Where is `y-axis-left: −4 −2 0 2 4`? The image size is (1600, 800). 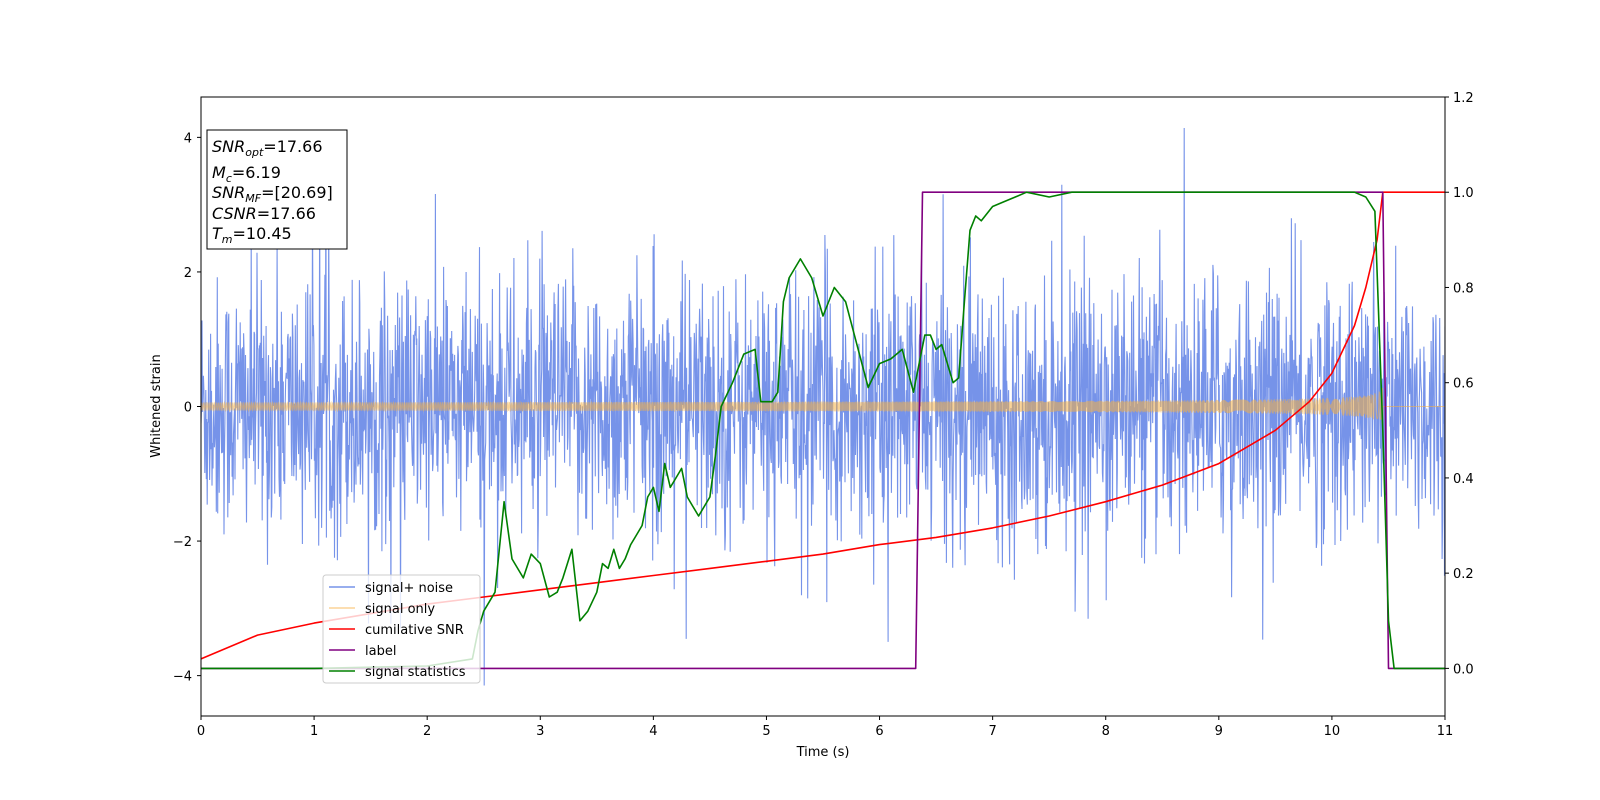
y-axis-left: −4 −2 0 2 4 is located at coordinates (187, 408).